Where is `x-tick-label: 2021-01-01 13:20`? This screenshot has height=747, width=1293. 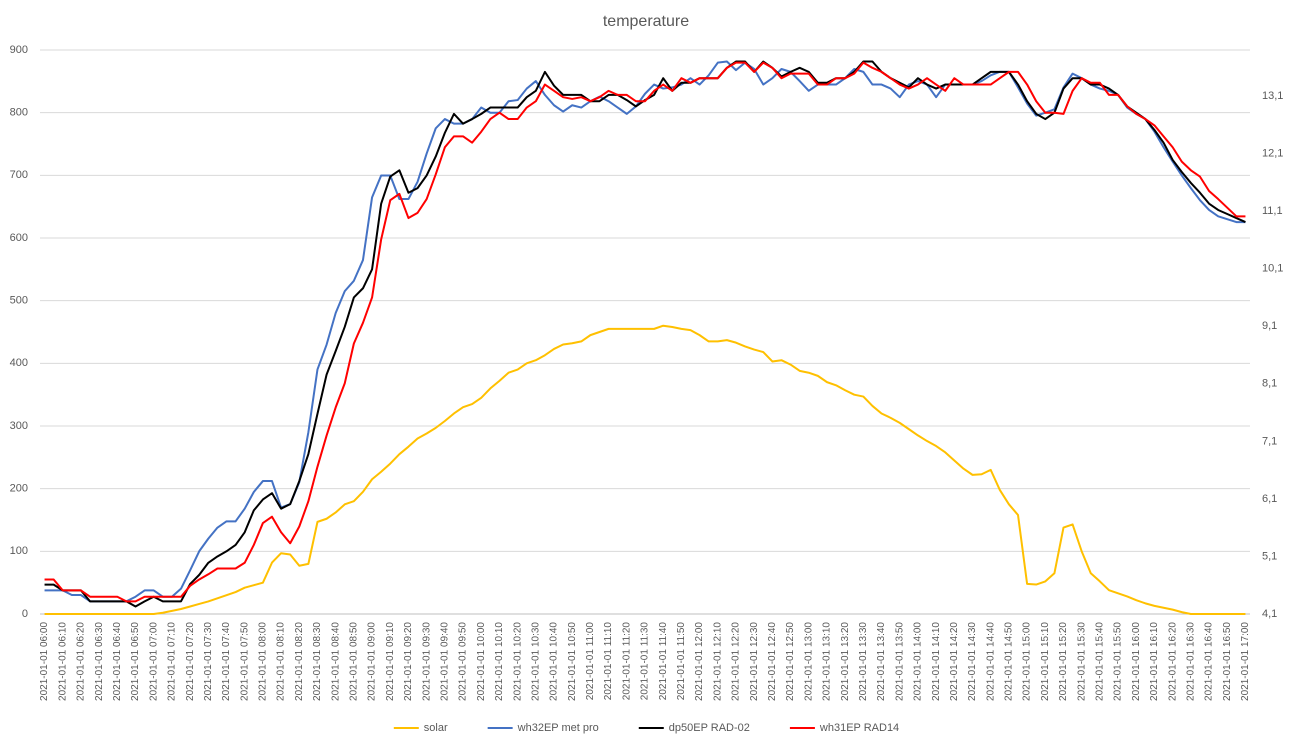
x-tick-label: 2021-01-01 13:20 is located at coordinates (845, 661).